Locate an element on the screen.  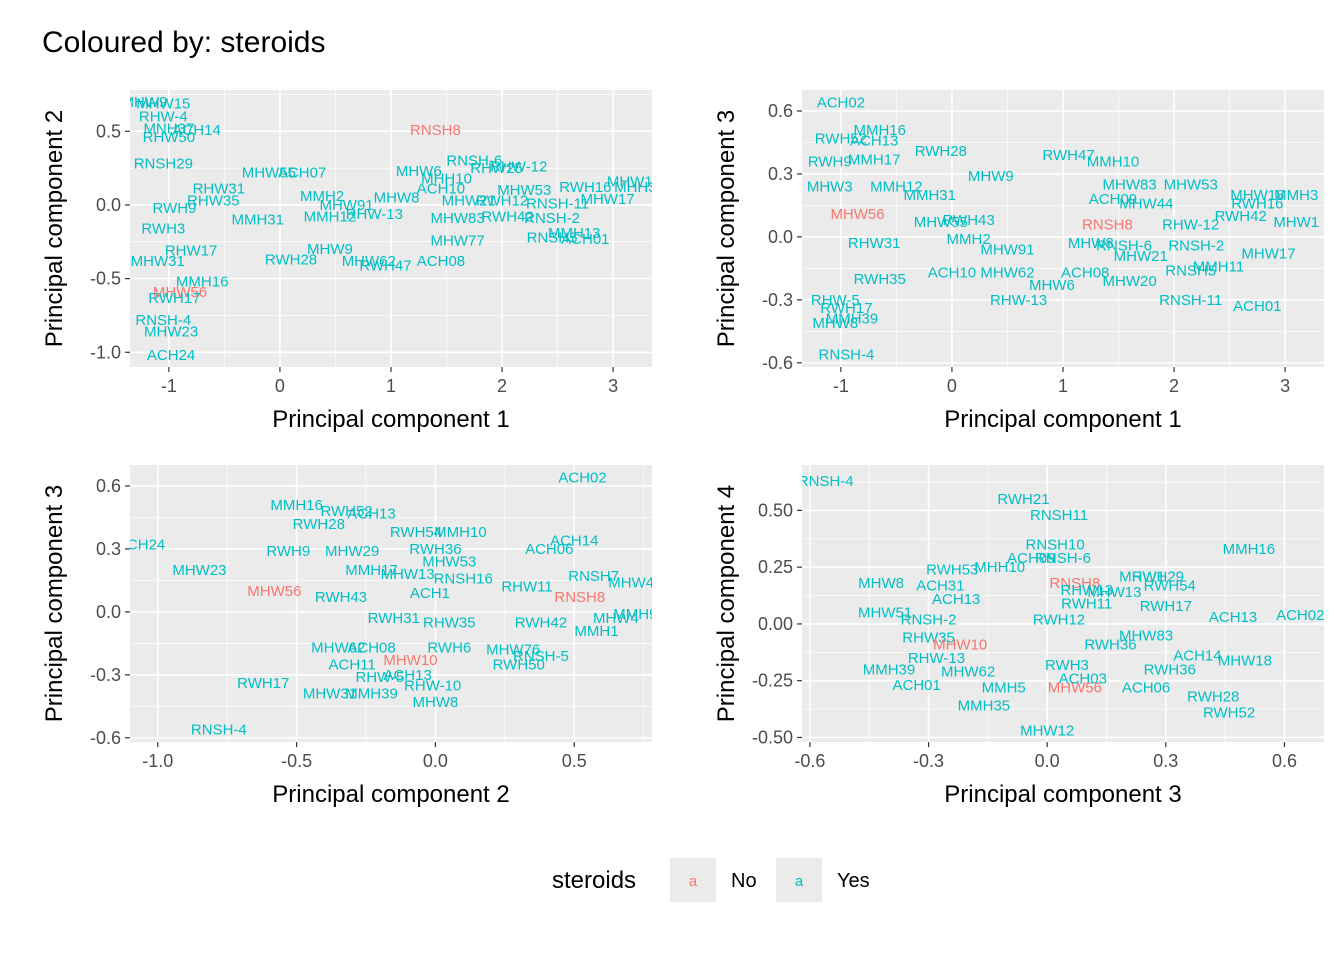
point-label: RWH17 is located at coordinates (263, 683).